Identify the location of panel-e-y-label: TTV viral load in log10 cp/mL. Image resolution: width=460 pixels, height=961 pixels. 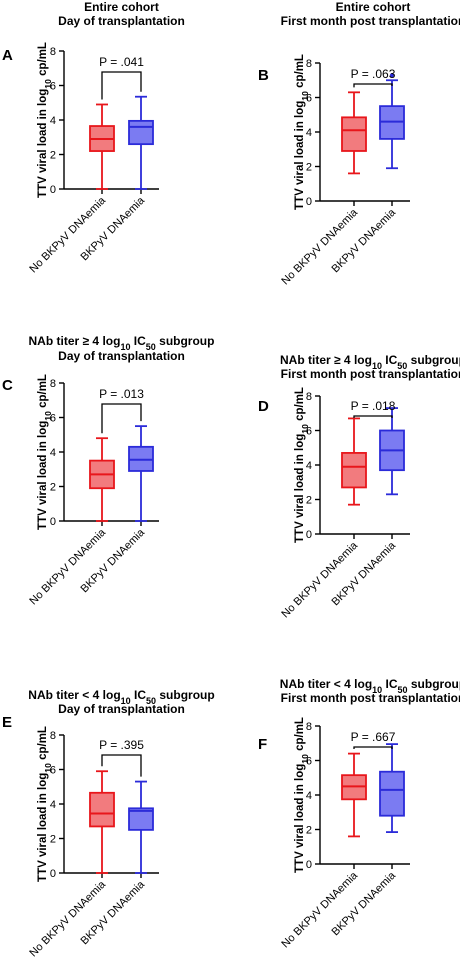
(45, 804).